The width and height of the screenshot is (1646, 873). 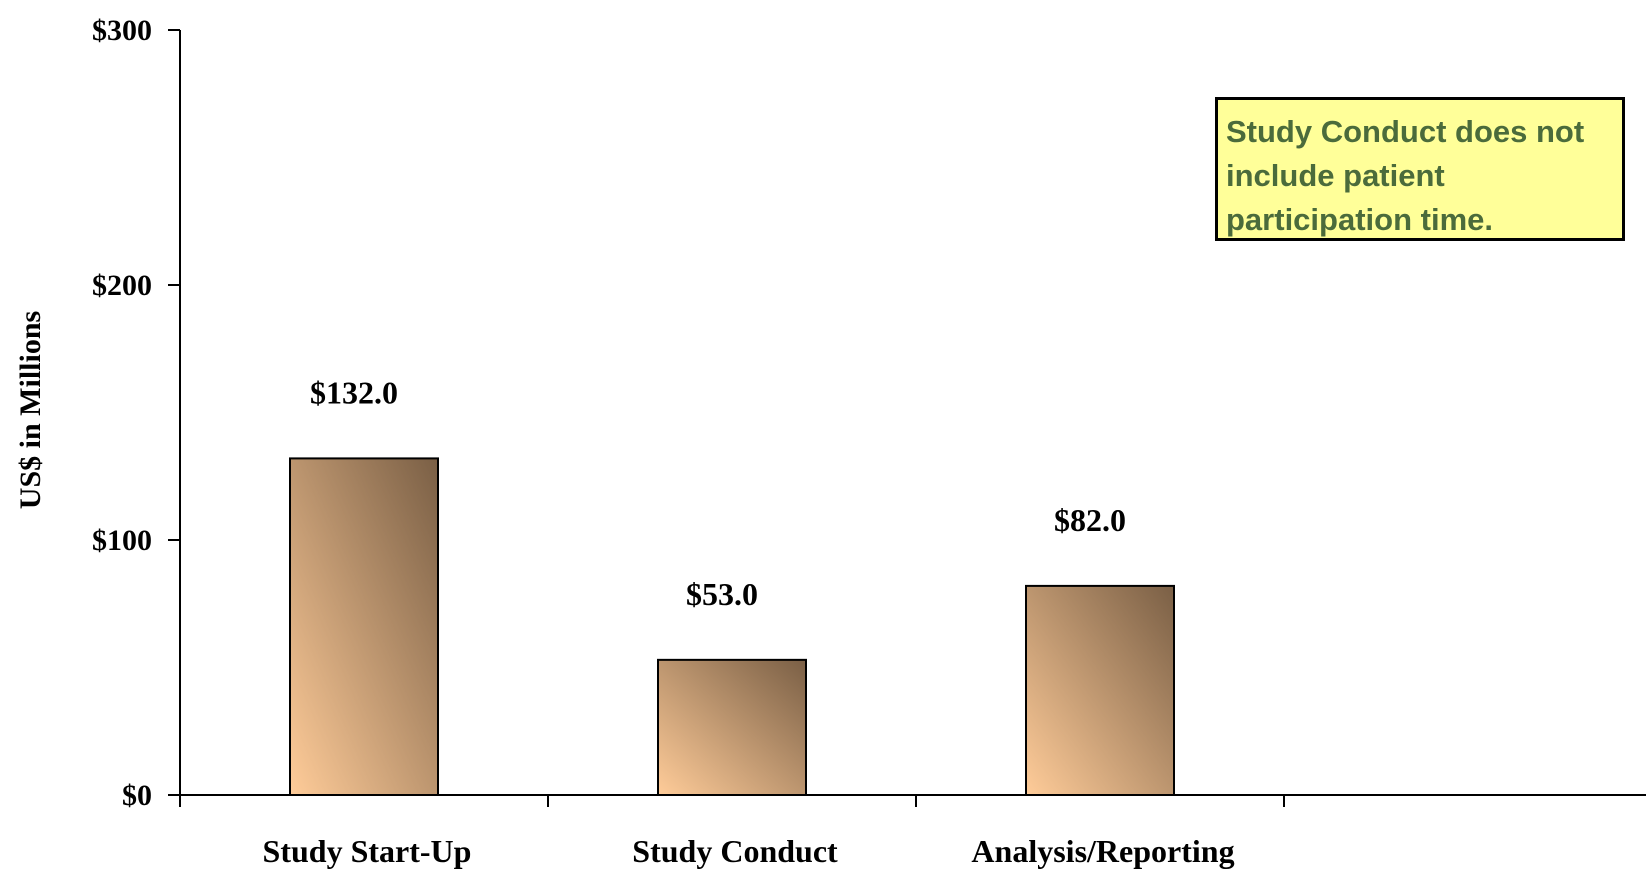 What do you see at coordinates (30, 410) in the screenshot?
I see `y-axis-title: US$ in Millions` at bounding box center [30, 410].